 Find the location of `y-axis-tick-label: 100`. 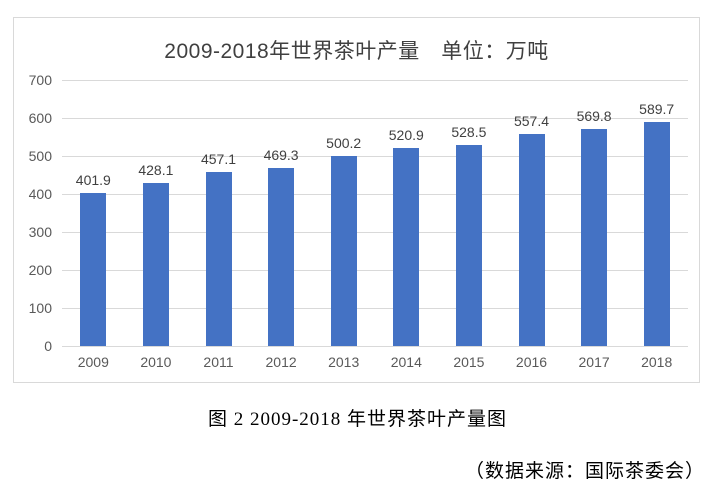

y-axis-tick-label: 100 is located at coordinates (40, 308).